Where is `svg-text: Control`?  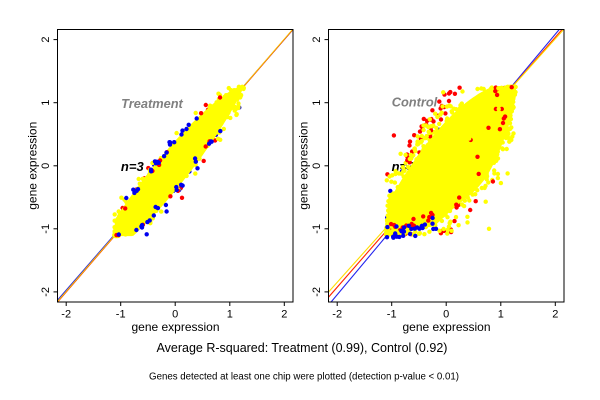
svg-text: Control is located at coordinates (415, 101).